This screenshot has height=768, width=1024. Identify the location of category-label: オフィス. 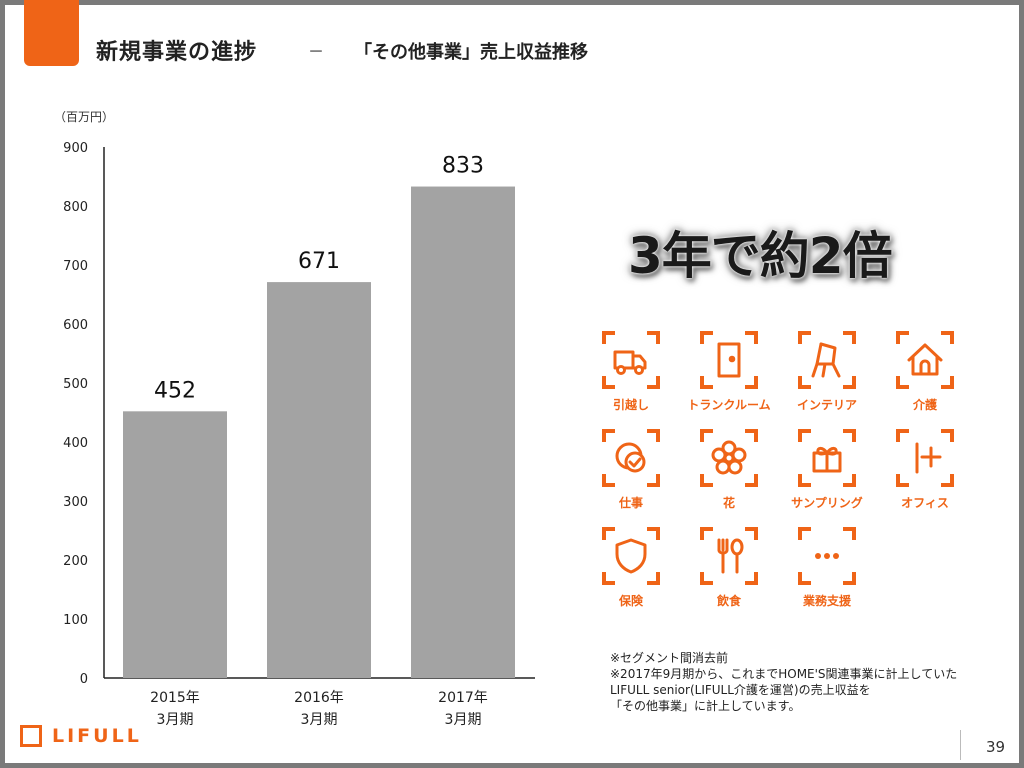
(925, 503).